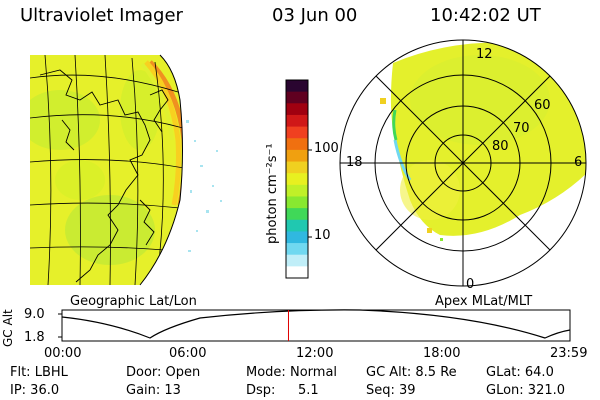 The width and height of the screenshot is (600, 400). Describe the element at coordinates (569, 353) in the screenshot. I see `altitude-xtick-4: 23:59` at that location.